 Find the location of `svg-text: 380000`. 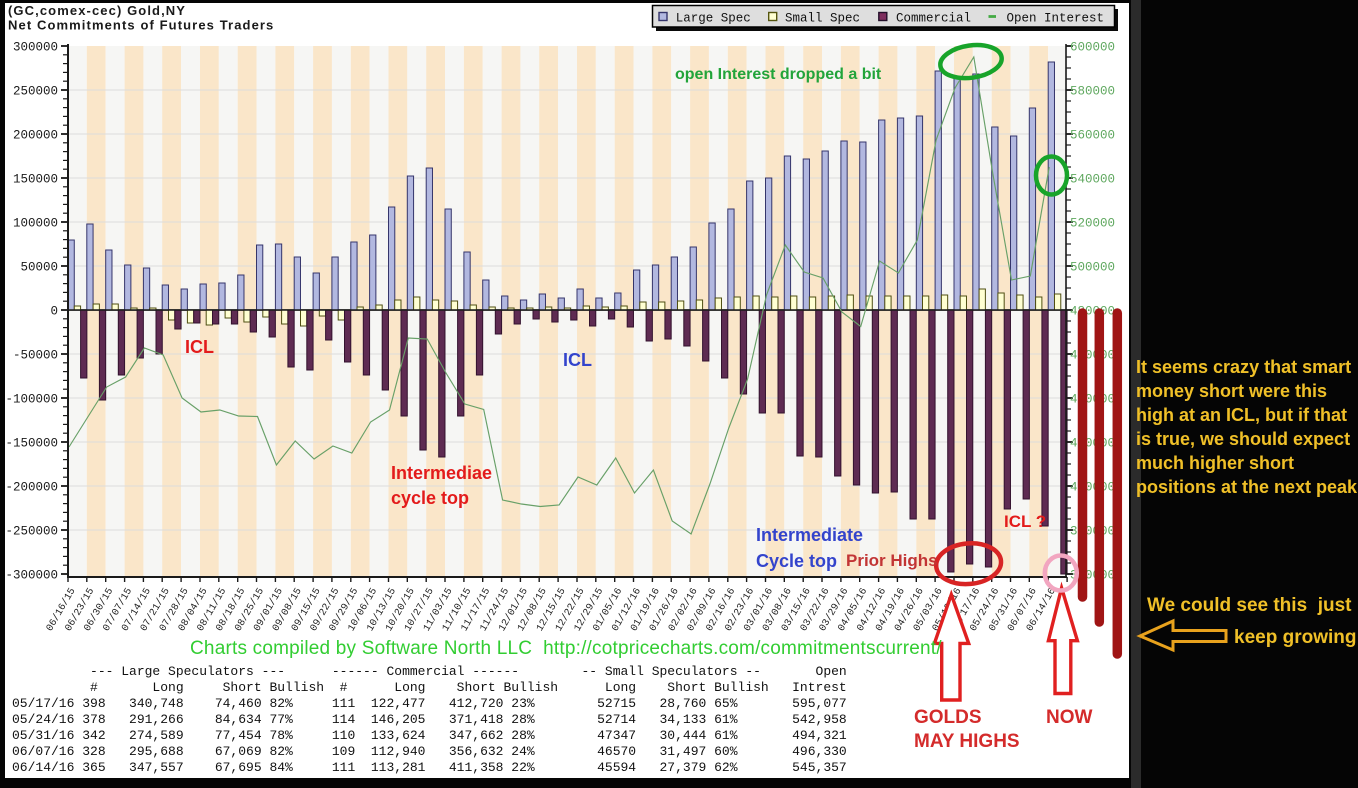

svg-text: 380000 is located at coordinates (1092, 532).